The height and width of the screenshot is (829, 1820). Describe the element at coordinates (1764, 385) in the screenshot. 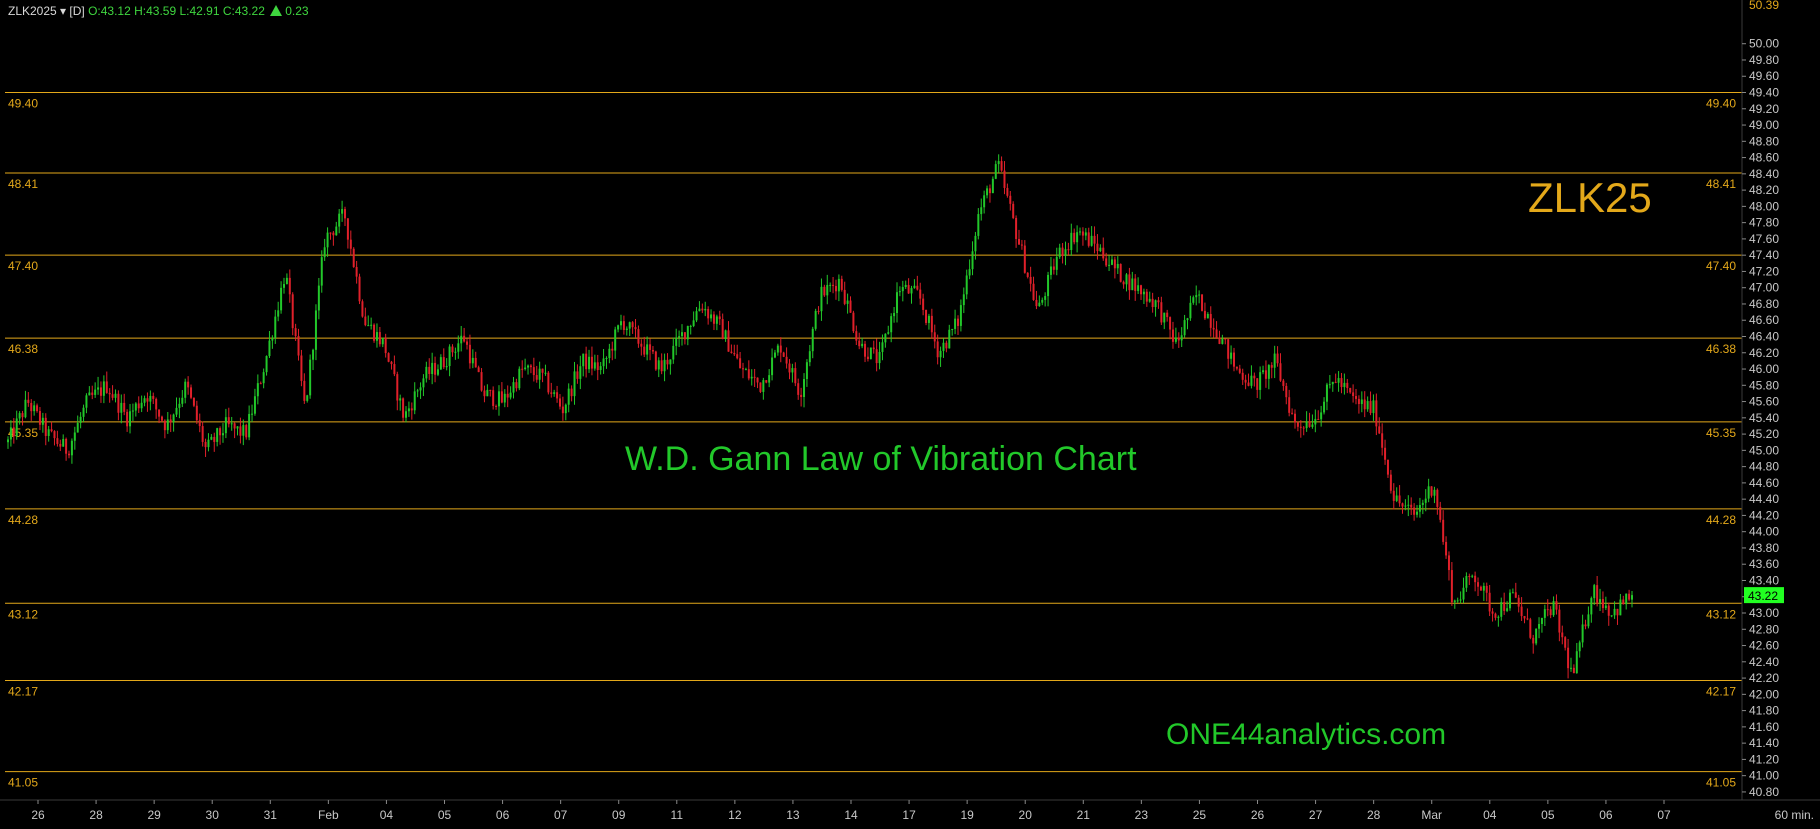

I see `y-tick-label: 45.80` at that location.